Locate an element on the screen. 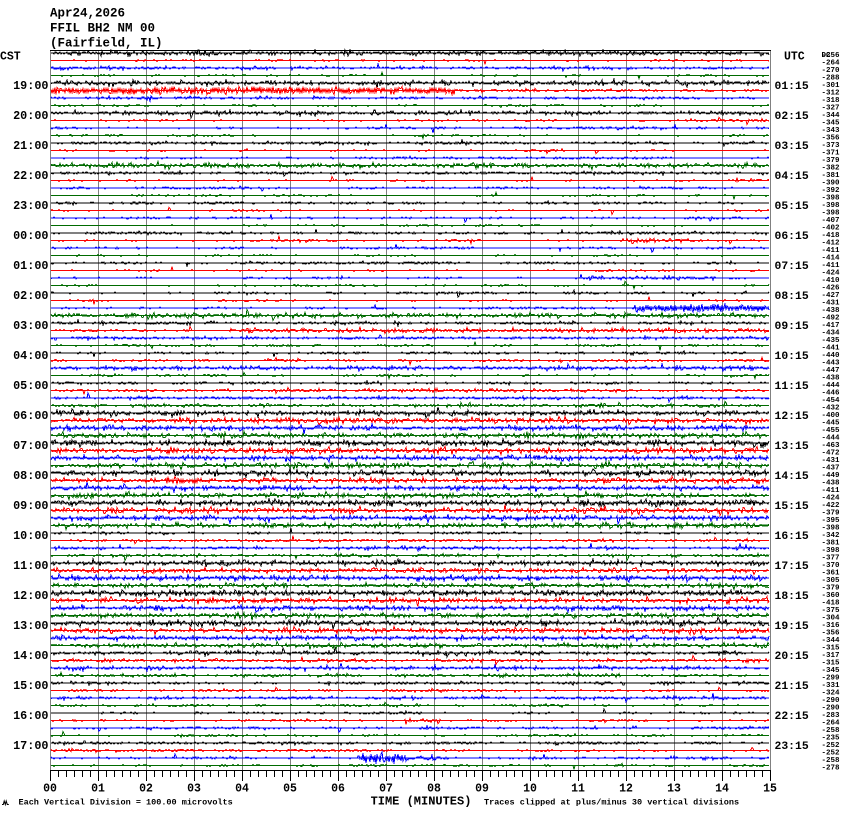 This screenshot has height=814, width=850. svg-text: -327 is located at coordinates (831, 109).